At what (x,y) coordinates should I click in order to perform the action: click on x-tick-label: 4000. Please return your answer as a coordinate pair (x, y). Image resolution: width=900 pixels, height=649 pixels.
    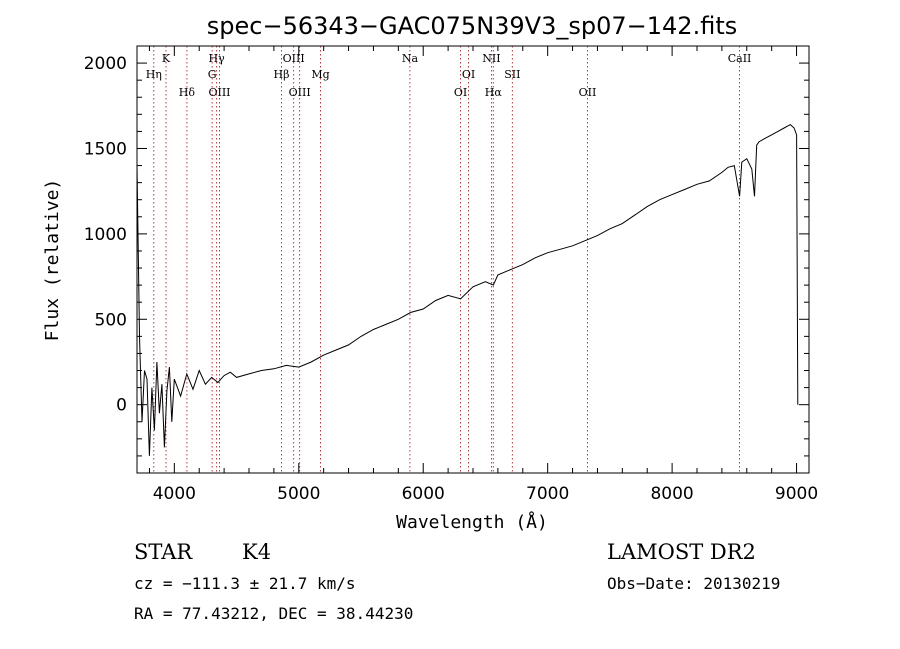
    Looking at the image, I should click on (174, 494).